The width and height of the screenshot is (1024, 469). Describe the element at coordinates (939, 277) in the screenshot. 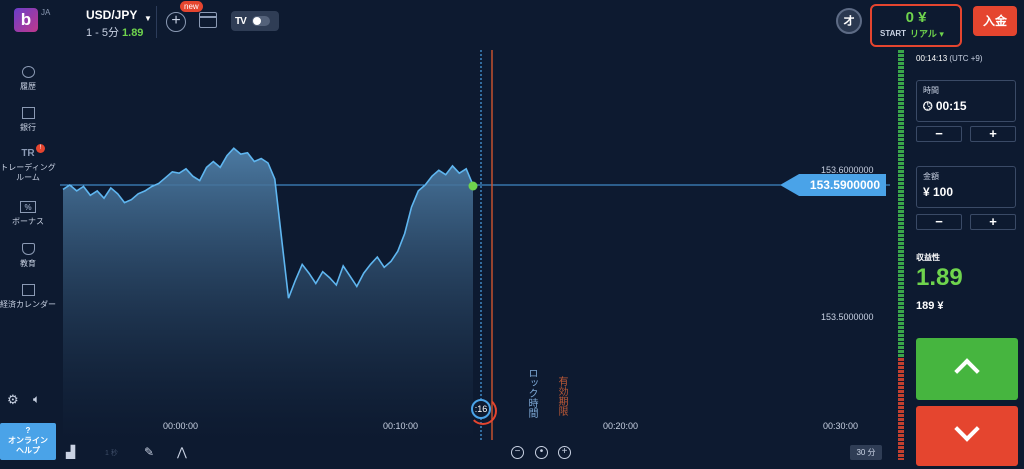

I see `profitability-value: 1.89` at that location.